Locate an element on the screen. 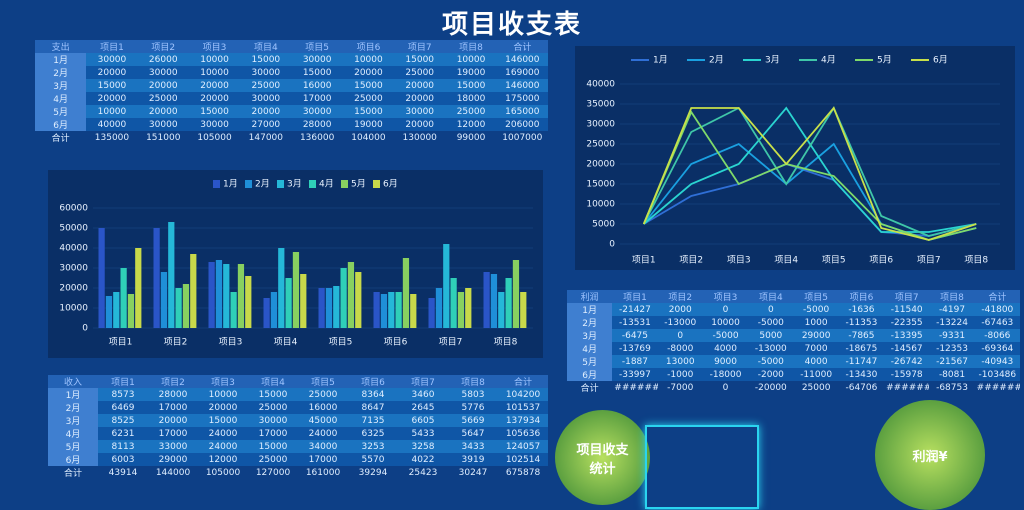  header-row: 利润 项目1 项目2 项目3 项目4 项目5 项目6 项目7 项目8 合计 is located at coordinates (793, 296).